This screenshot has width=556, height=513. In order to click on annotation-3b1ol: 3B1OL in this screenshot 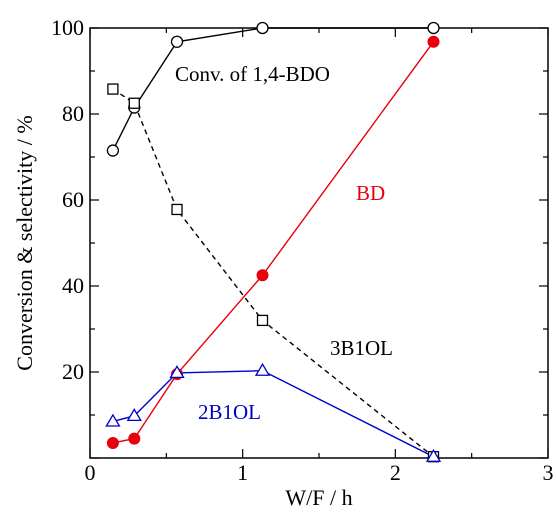, I will do `click(361, 348)`.